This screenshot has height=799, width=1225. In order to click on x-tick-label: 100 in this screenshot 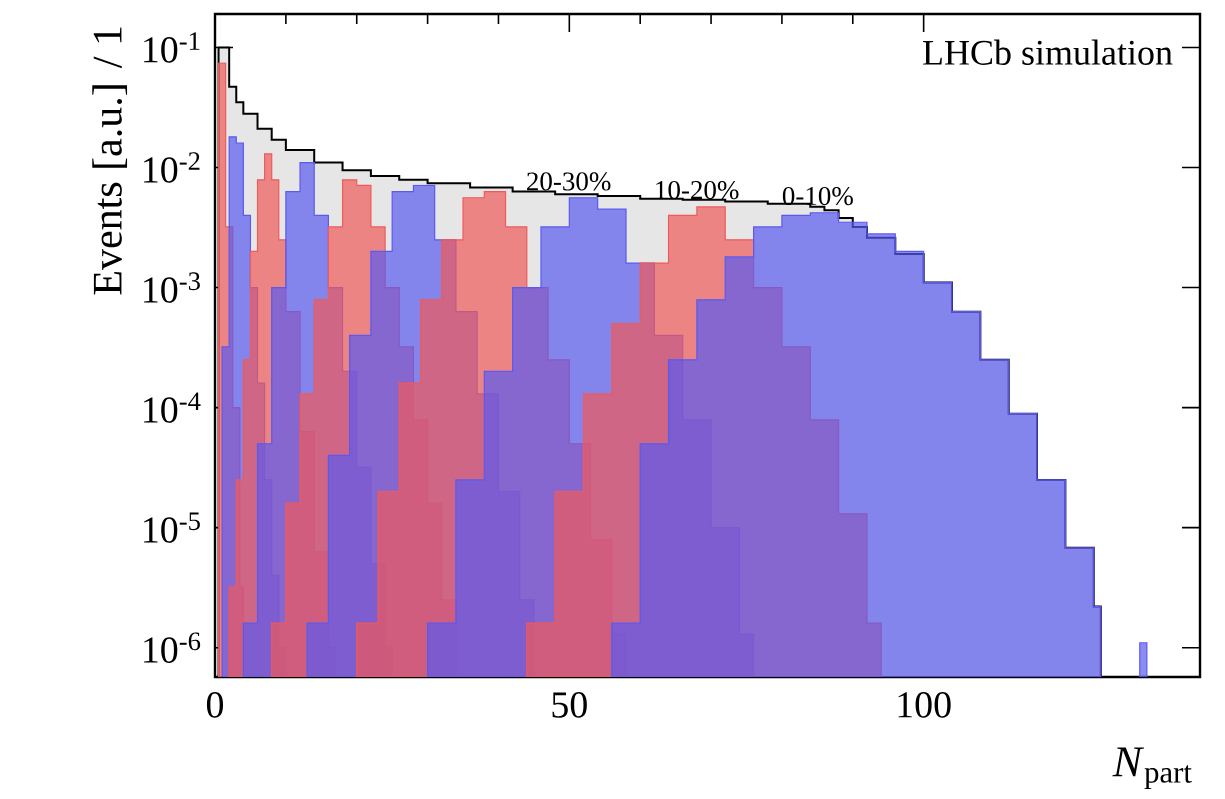, I will do `click(924, 705)`.